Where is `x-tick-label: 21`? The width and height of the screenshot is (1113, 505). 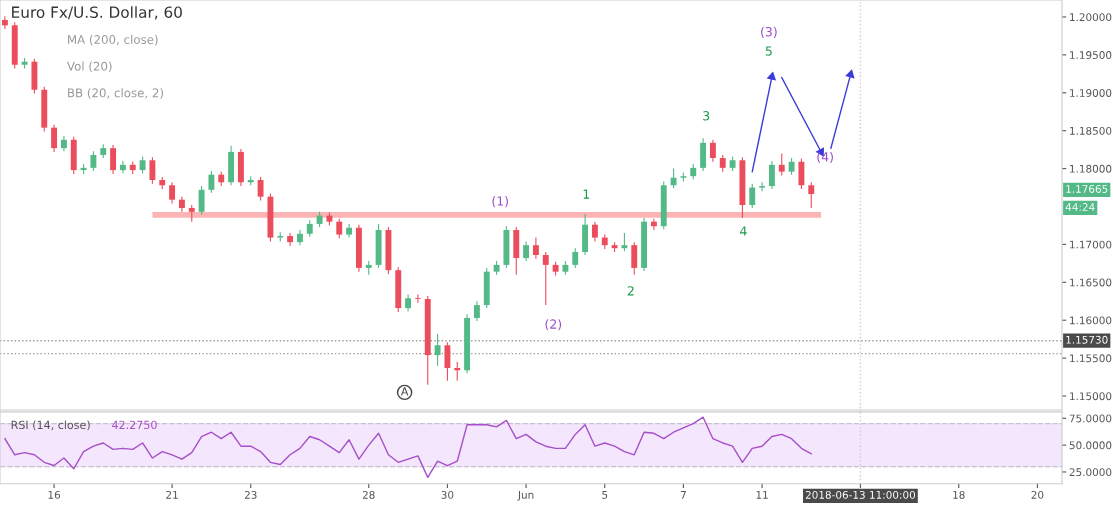
x-tick-label: 21 is located at coordinates (172, 494).